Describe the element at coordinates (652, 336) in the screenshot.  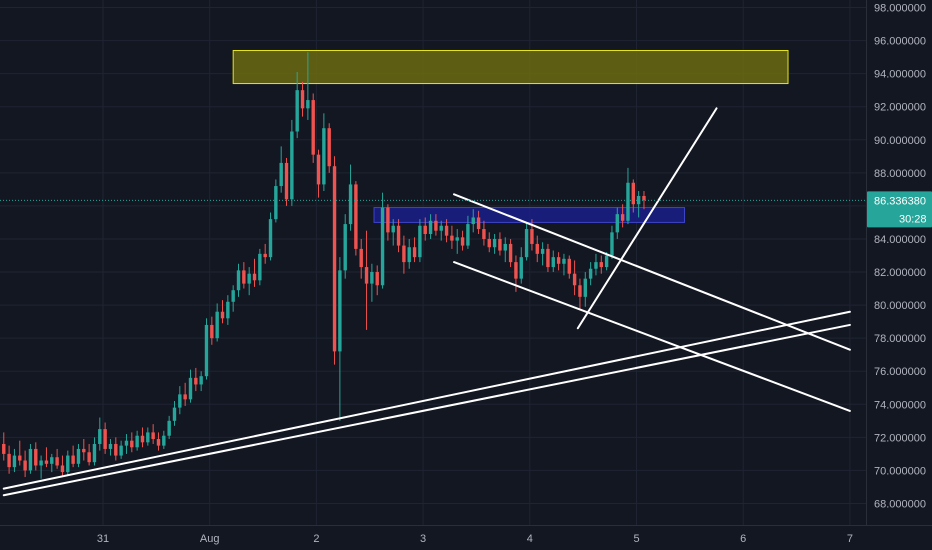
I see `channel-lower-line` at that location.